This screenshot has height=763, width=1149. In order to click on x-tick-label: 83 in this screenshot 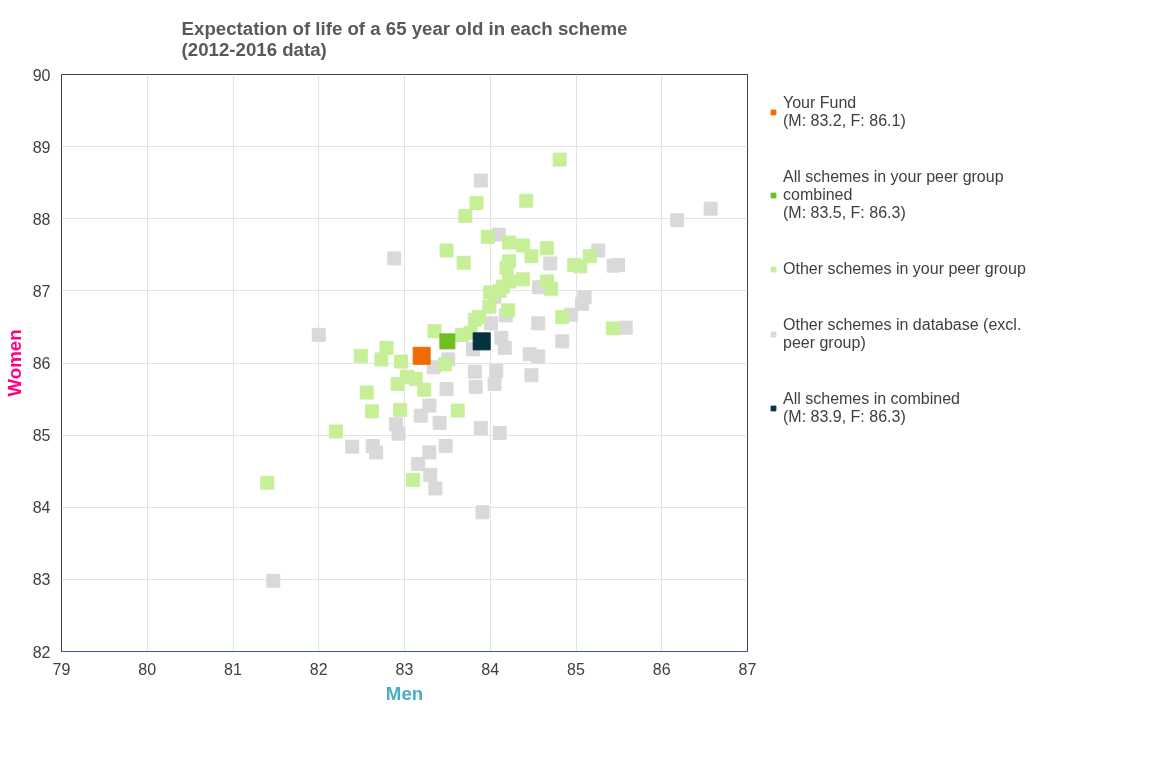, I will do `click(404, 669)`.